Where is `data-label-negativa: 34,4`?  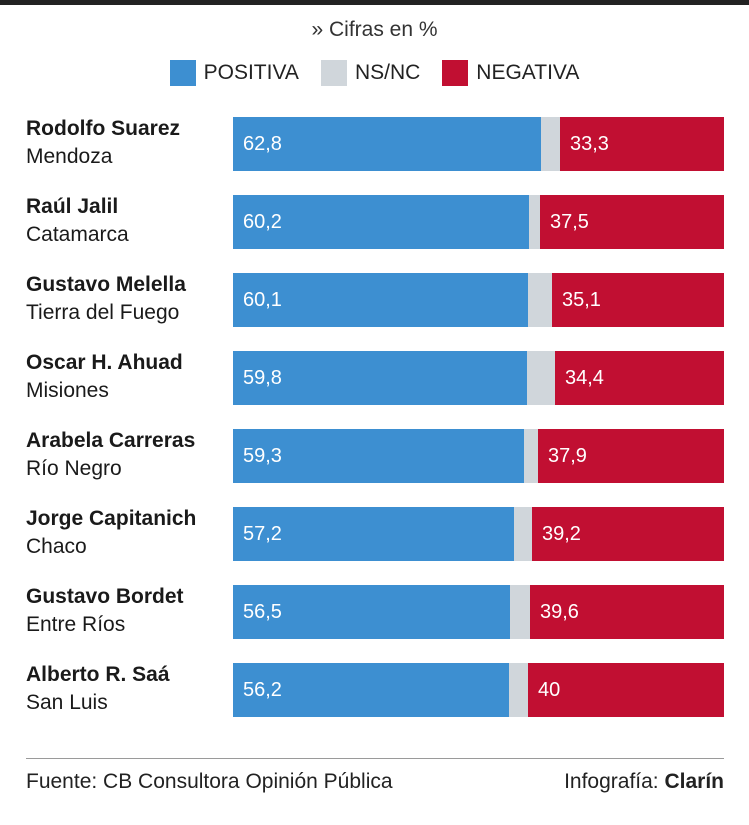 data-label-negativa: 34,4 is located at coordinates (584, 378).